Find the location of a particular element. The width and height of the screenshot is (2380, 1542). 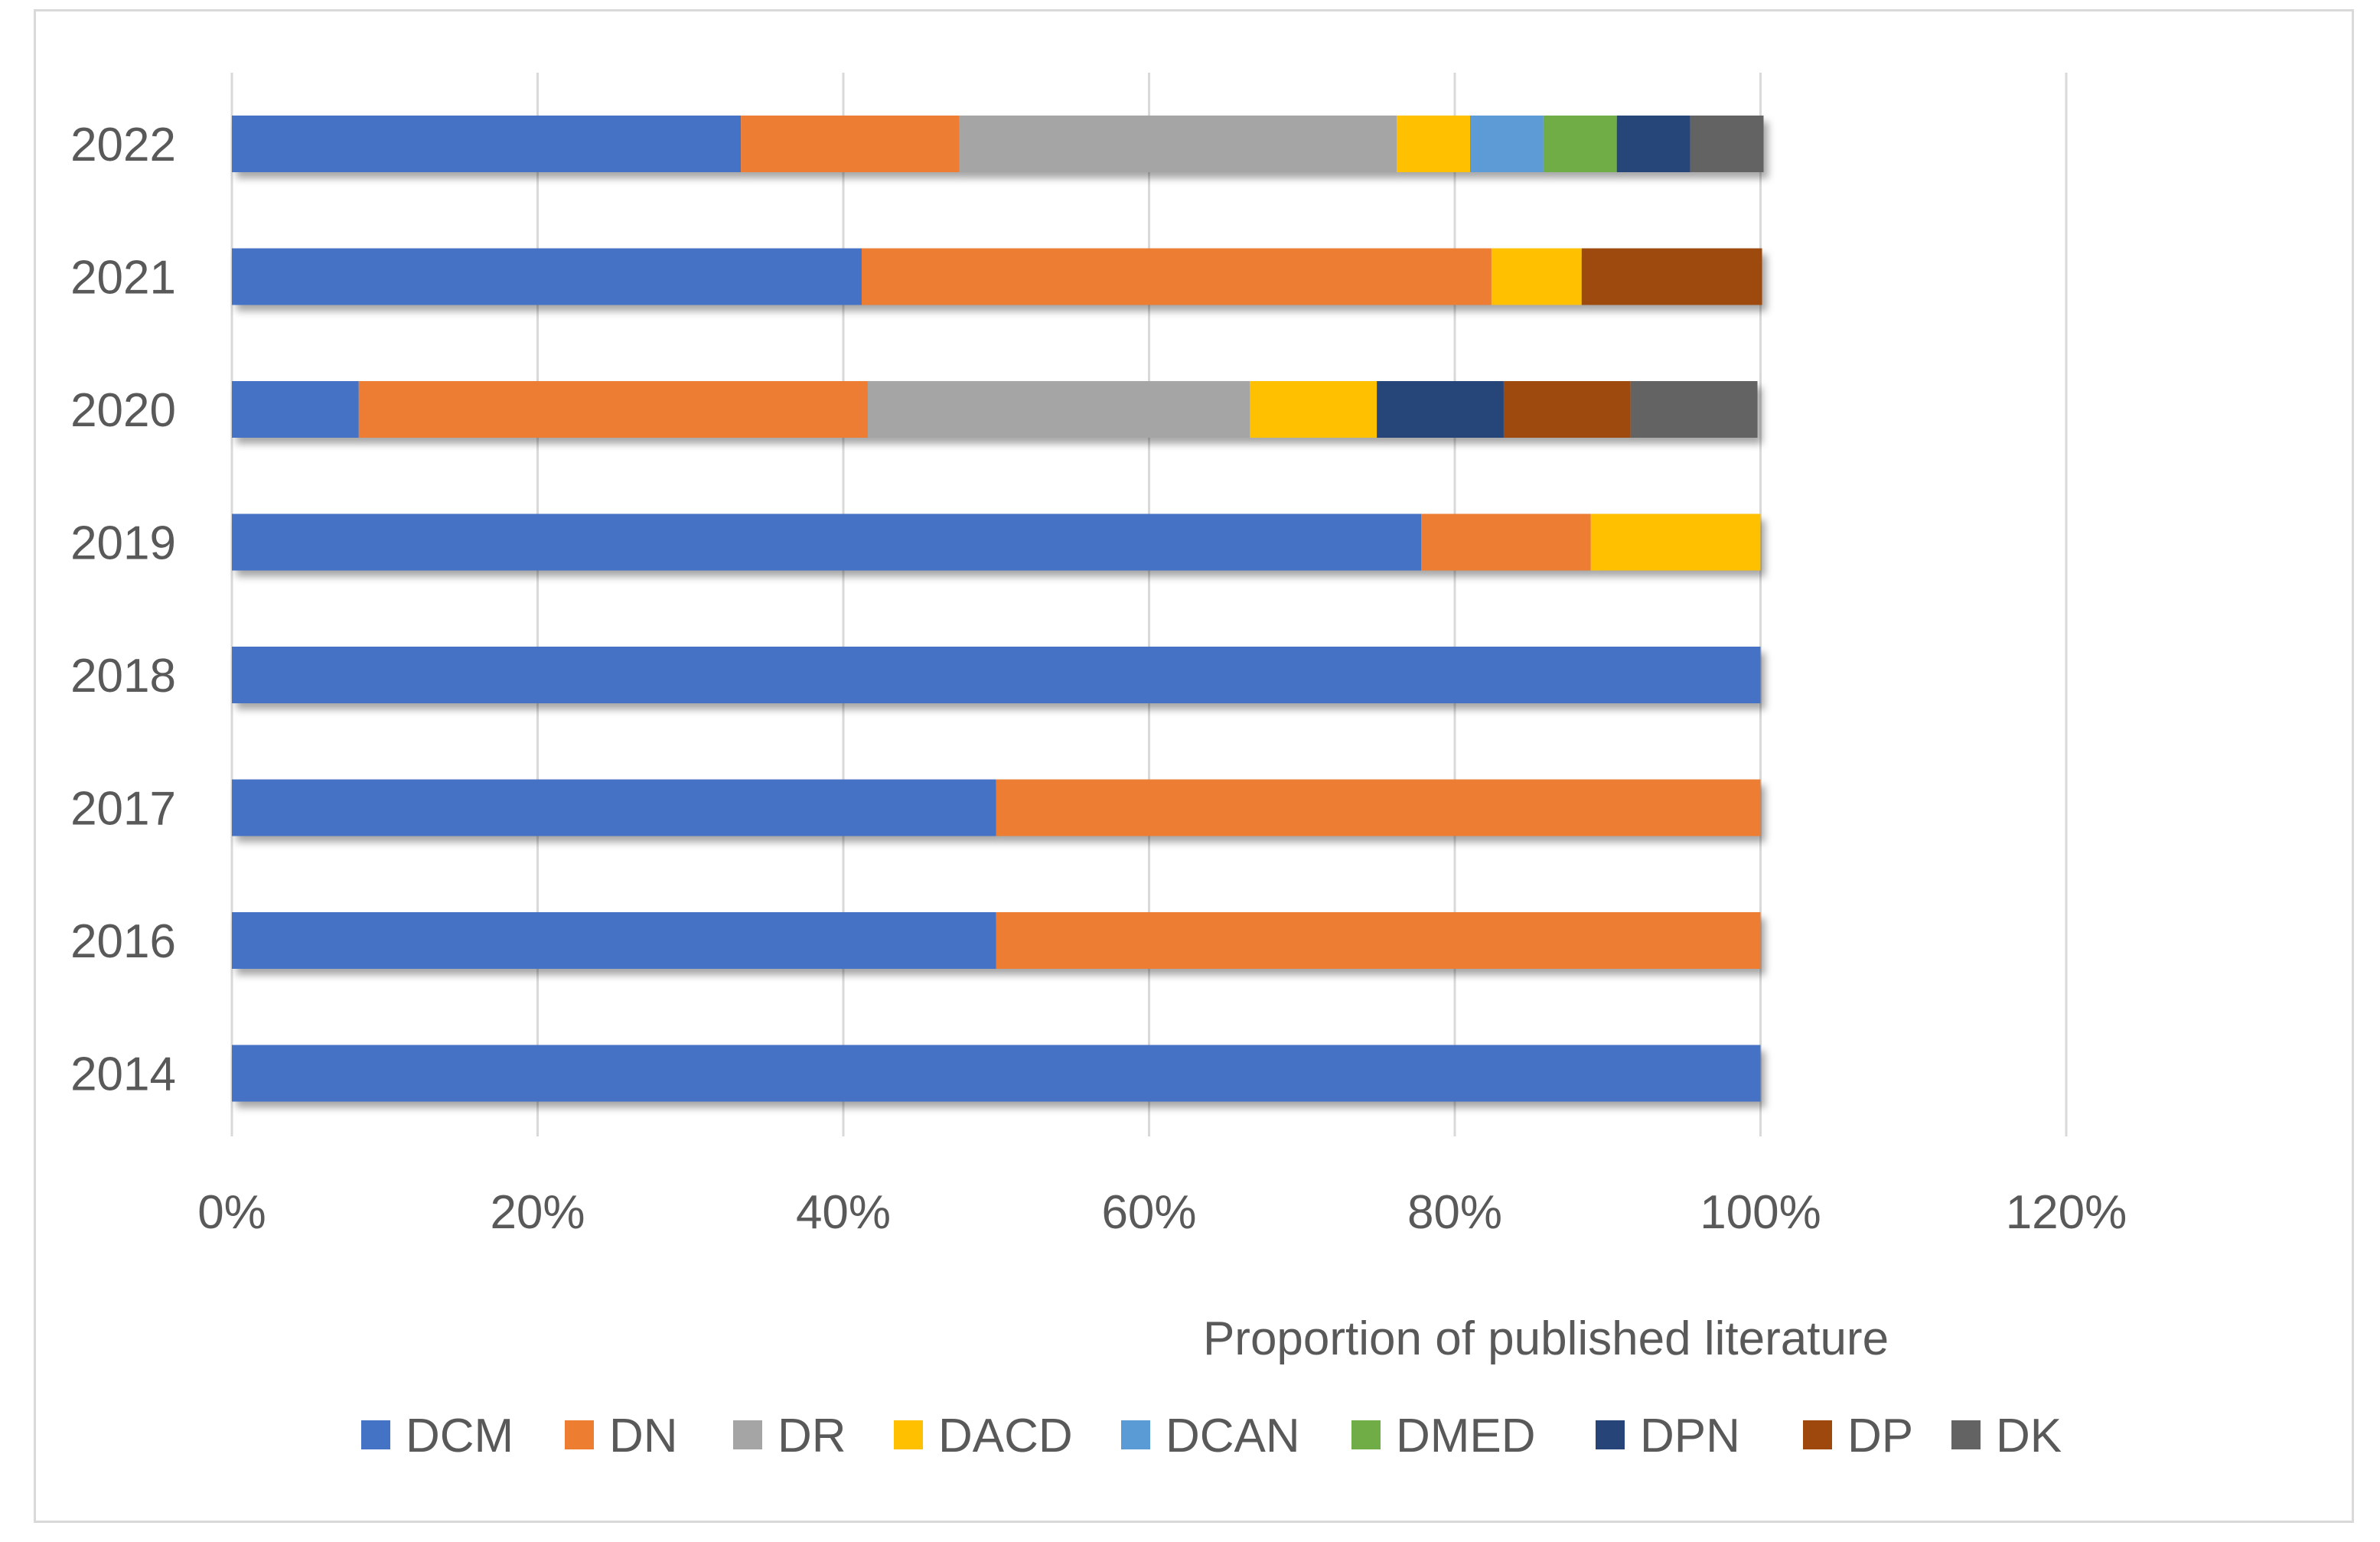

bar-group-2016 is located at coordinates (996, 940).